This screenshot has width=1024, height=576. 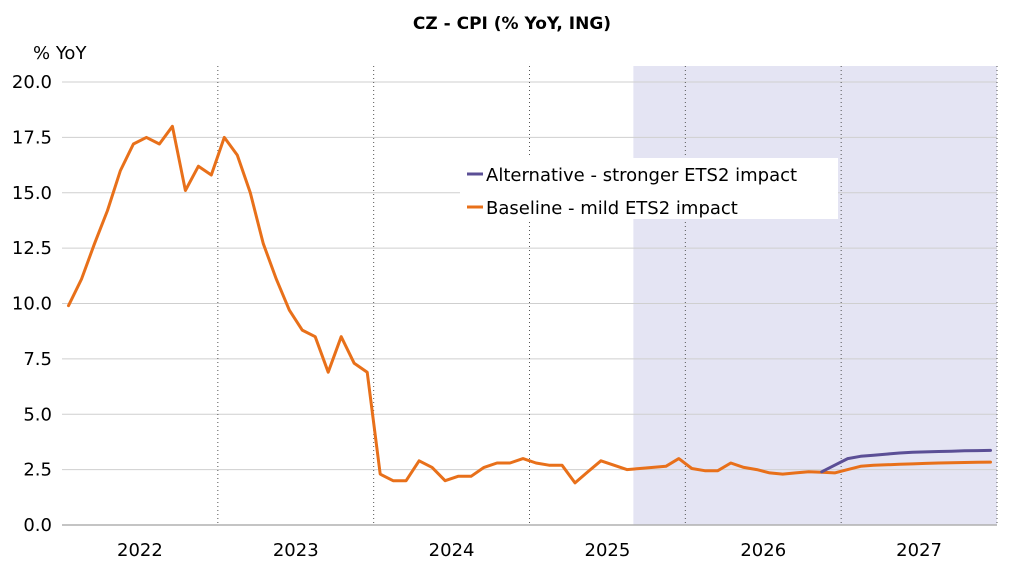 What do you see at coordinates (763, 550) in the screenshot?
I see `x-tick-label: 2026` at bounding box center [763, 550].